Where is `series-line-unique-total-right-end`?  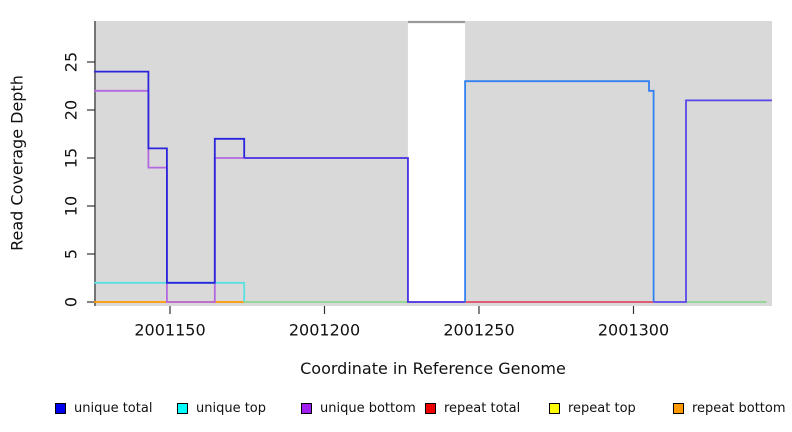 series-line-unique-total-right-end is located at coordinates (712, 201).